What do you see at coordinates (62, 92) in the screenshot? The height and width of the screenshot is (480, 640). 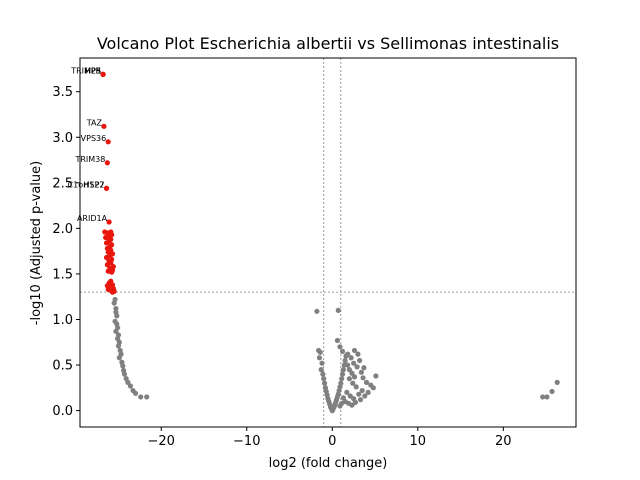 I see `y-tick-label-7: 3.5` at bounding box center [62, 92].